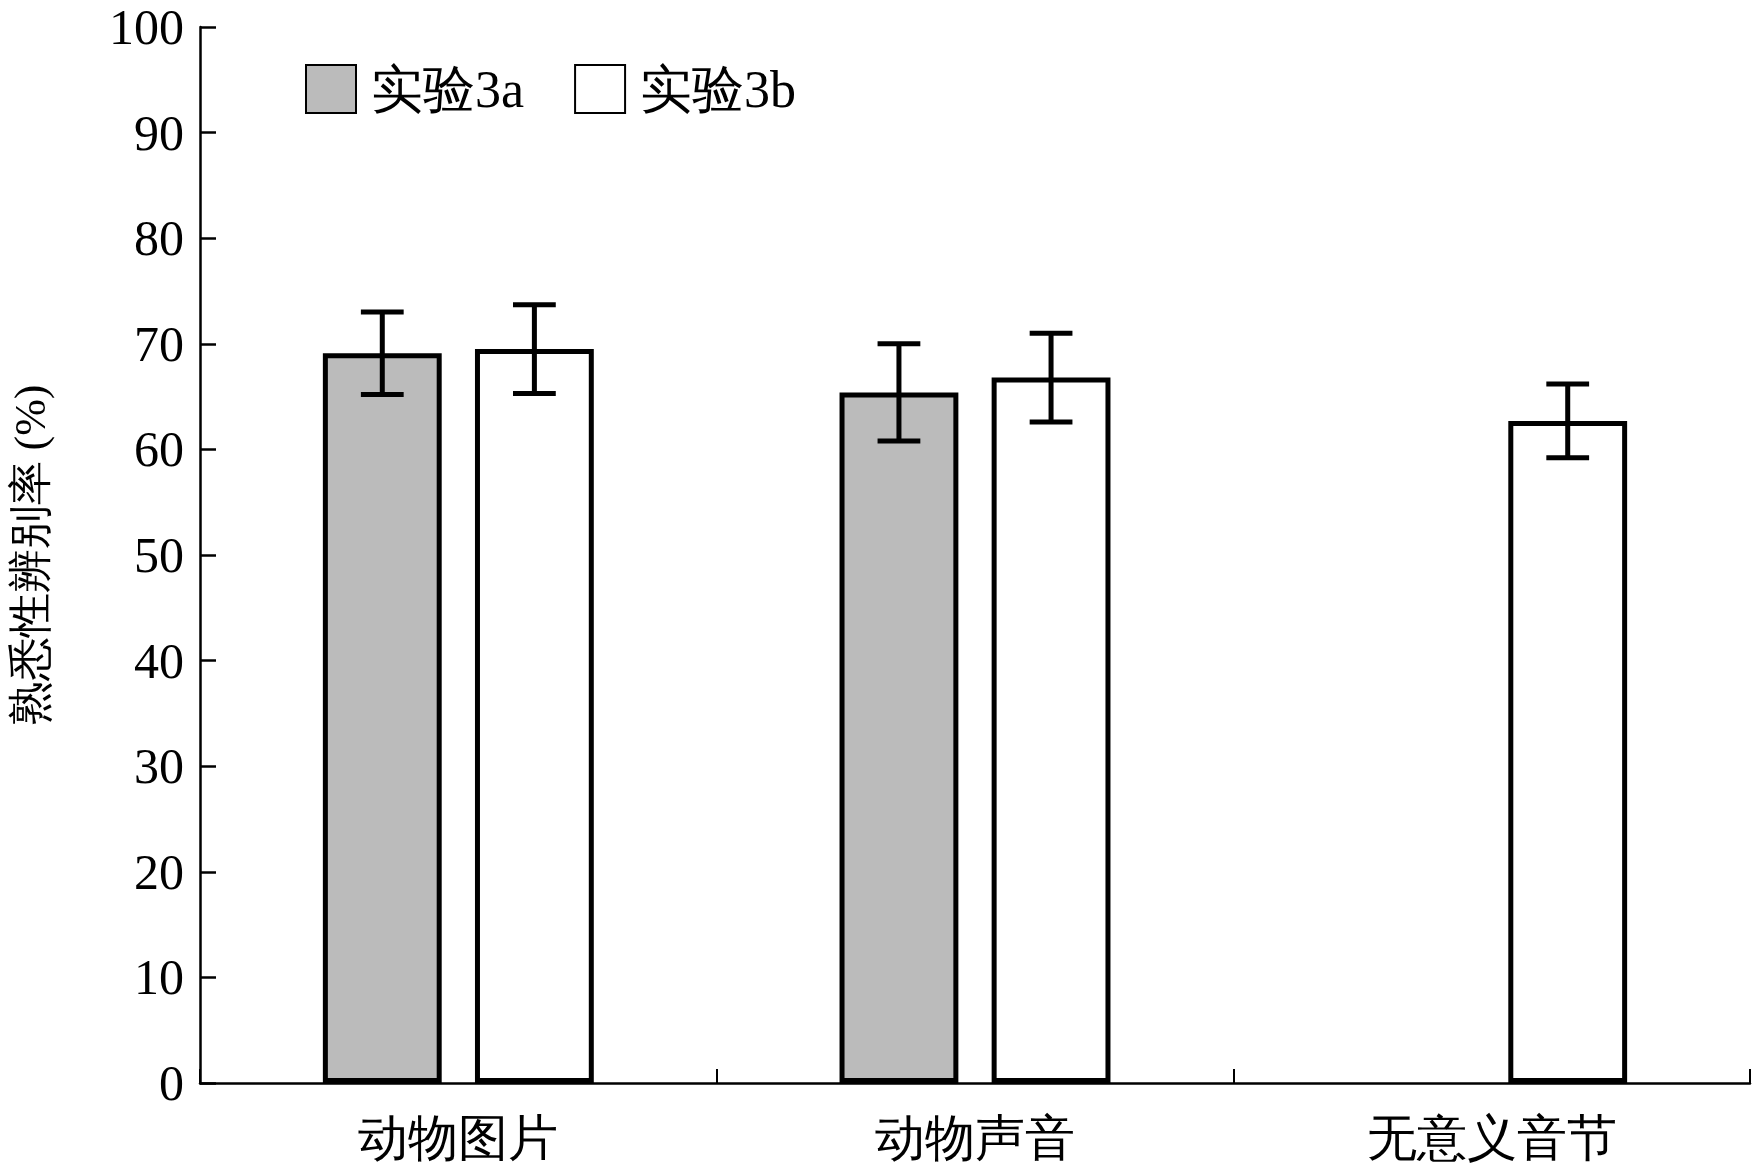 The image size is (1754, 1175). What do you see at coordinates (448, 89) in the screenshot?
I see `legend-label: 实验3a` at bounding box center [448, 89].